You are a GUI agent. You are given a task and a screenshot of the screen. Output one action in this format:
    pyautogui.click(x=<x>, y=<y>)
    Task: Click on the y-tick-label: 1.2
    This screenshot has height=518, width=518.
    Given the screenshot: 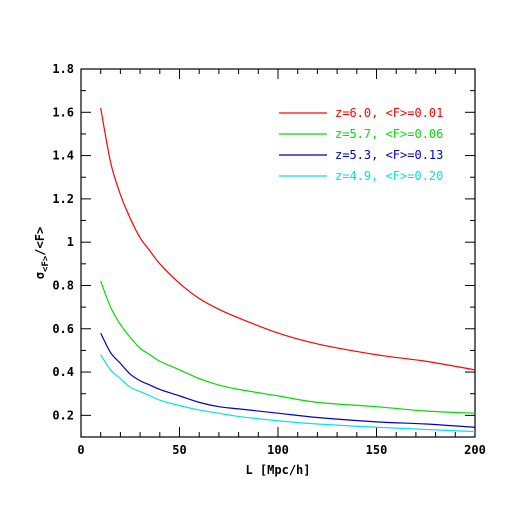 What is the action you would take?
    pyautogui.click(x=63, y=199)
    